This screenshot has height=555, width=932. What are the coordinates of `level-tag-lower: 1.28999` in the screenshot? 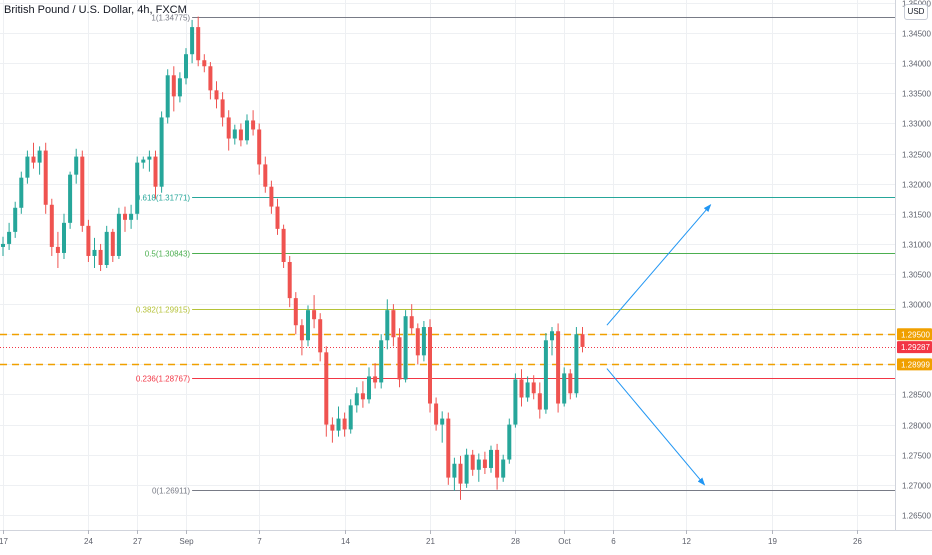 It's located at (915, 364).